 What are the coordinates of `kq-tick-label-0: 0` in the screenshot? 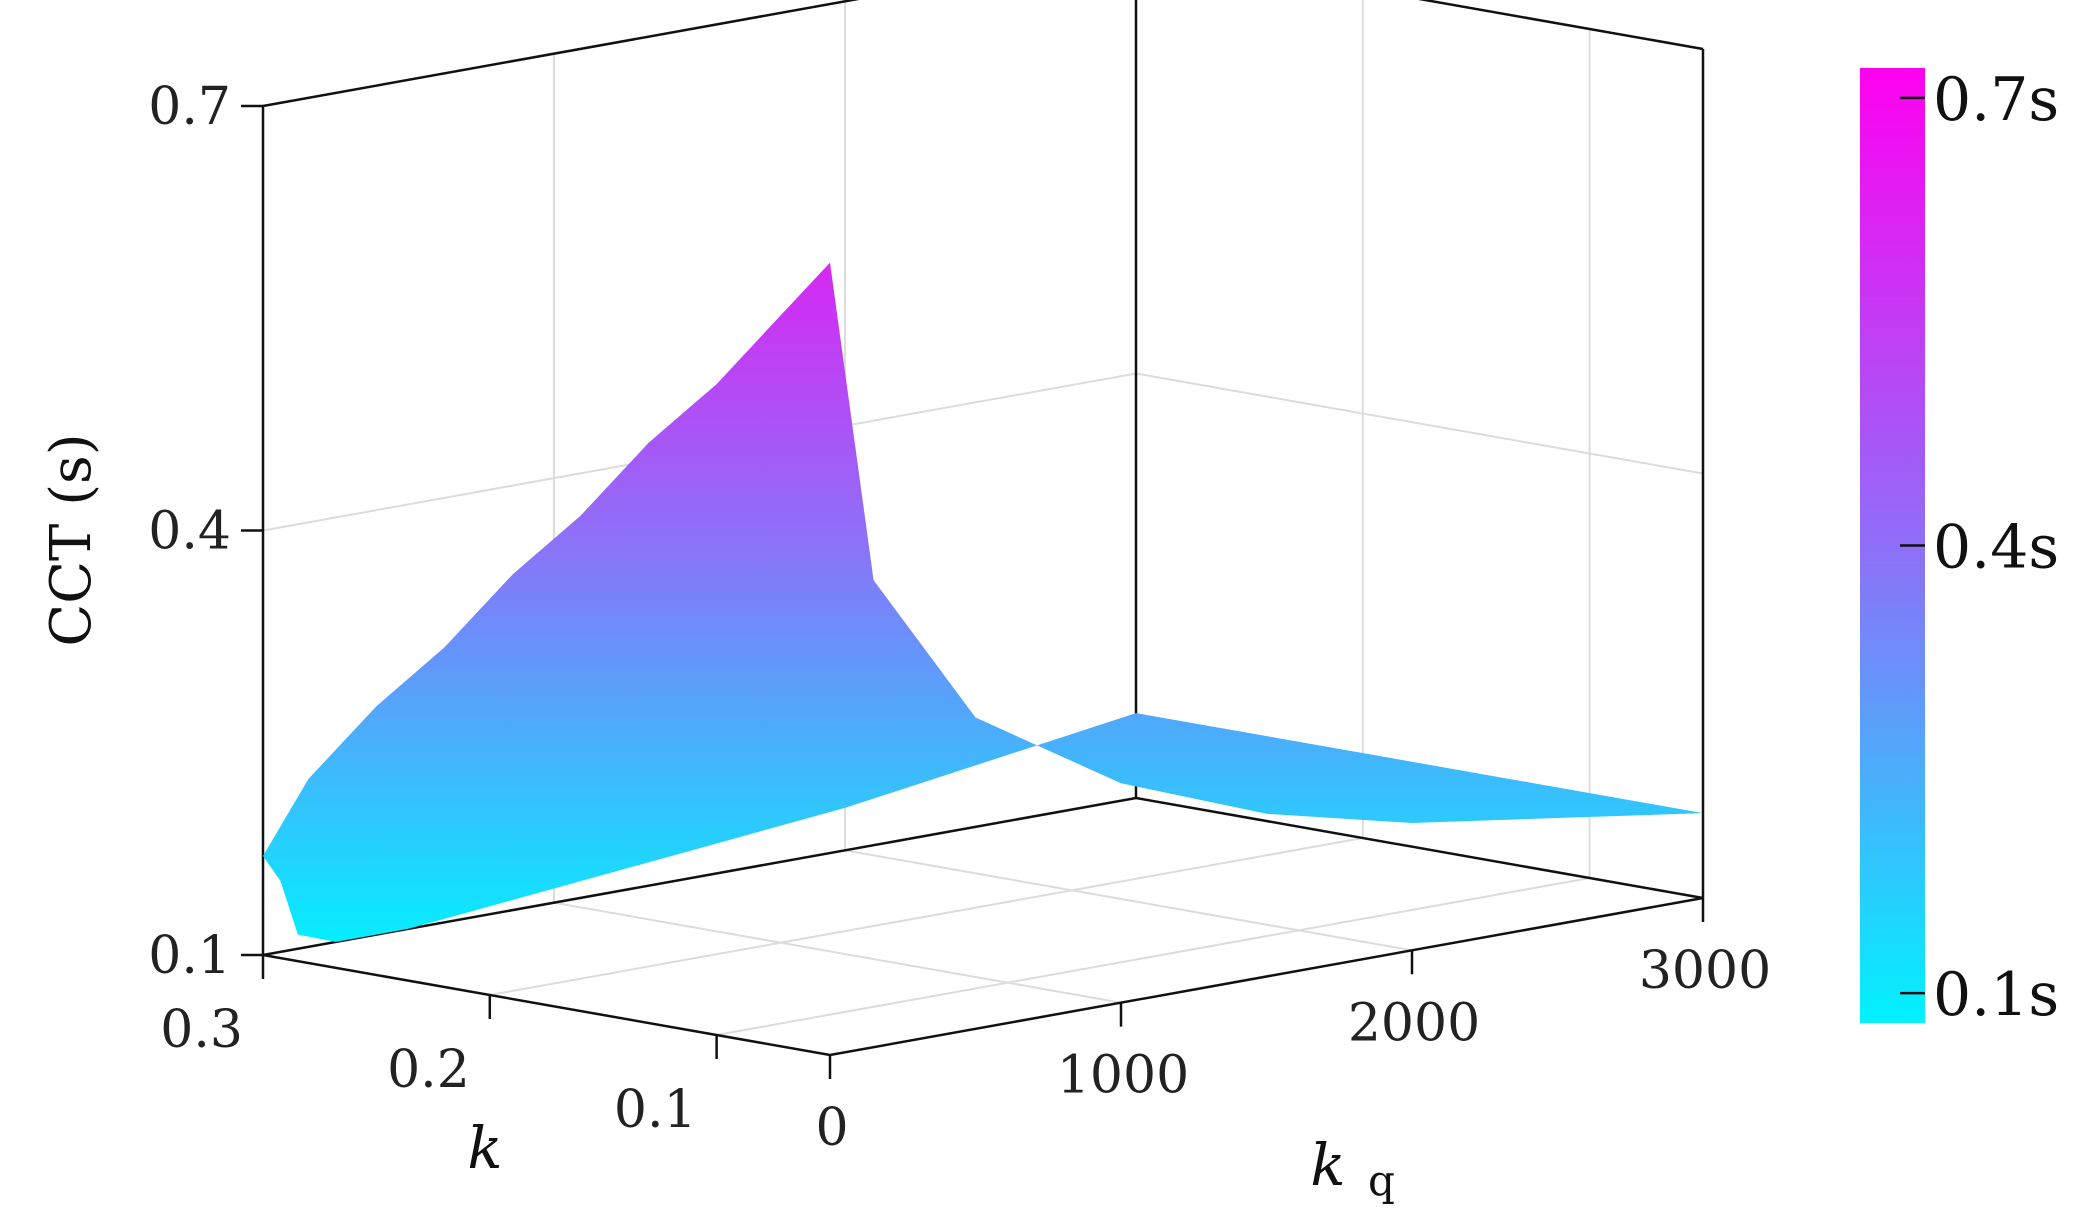 It's located at (831, 1128).